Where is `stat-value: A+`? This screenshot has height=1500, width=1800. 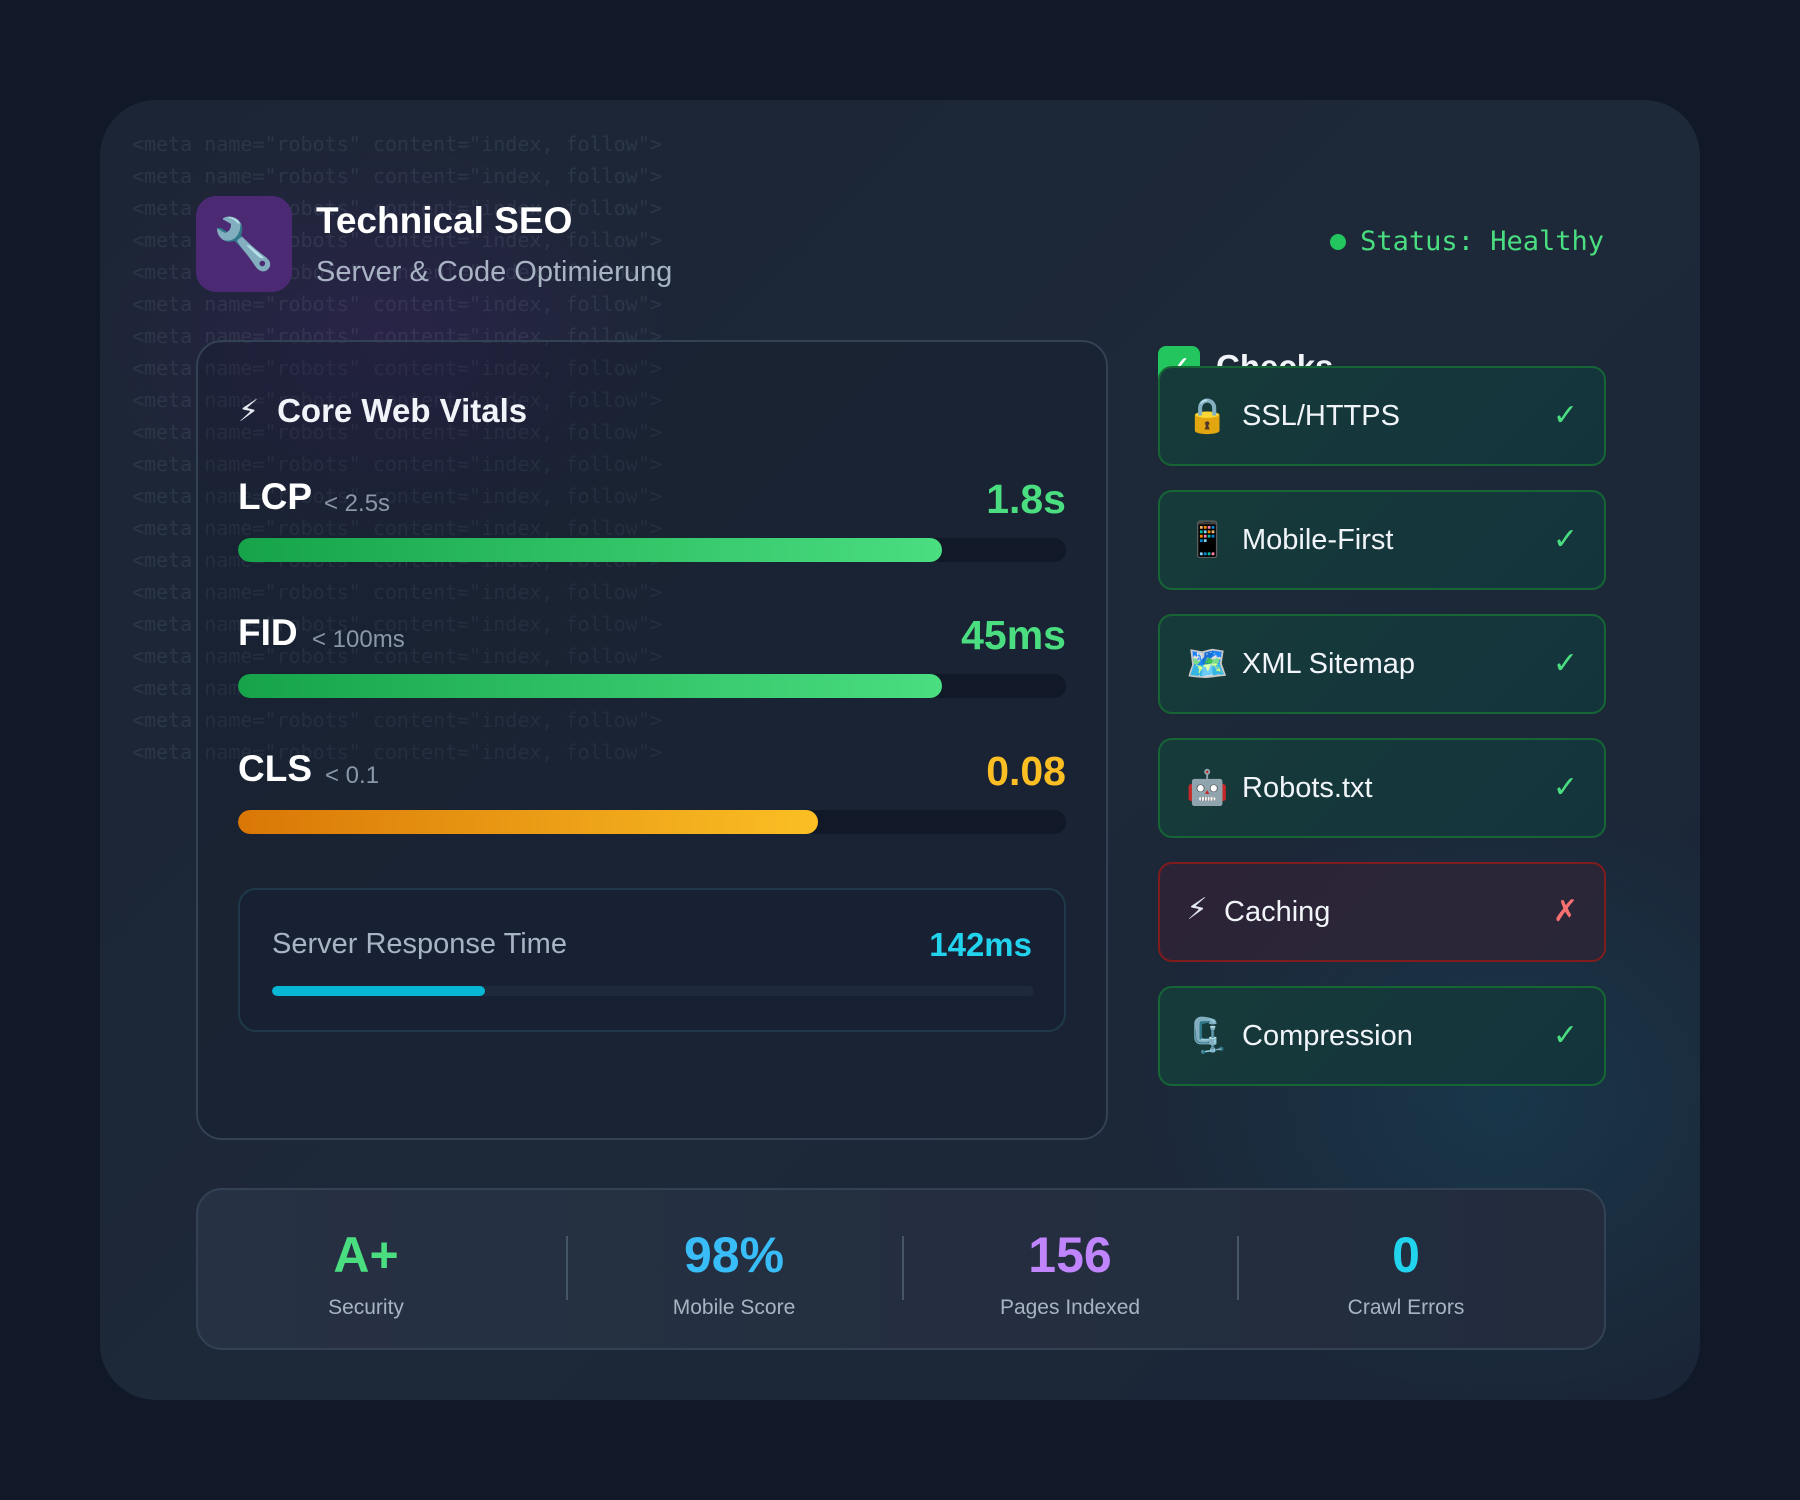 stat-value: A+ is located at coordinates (366, 1255).